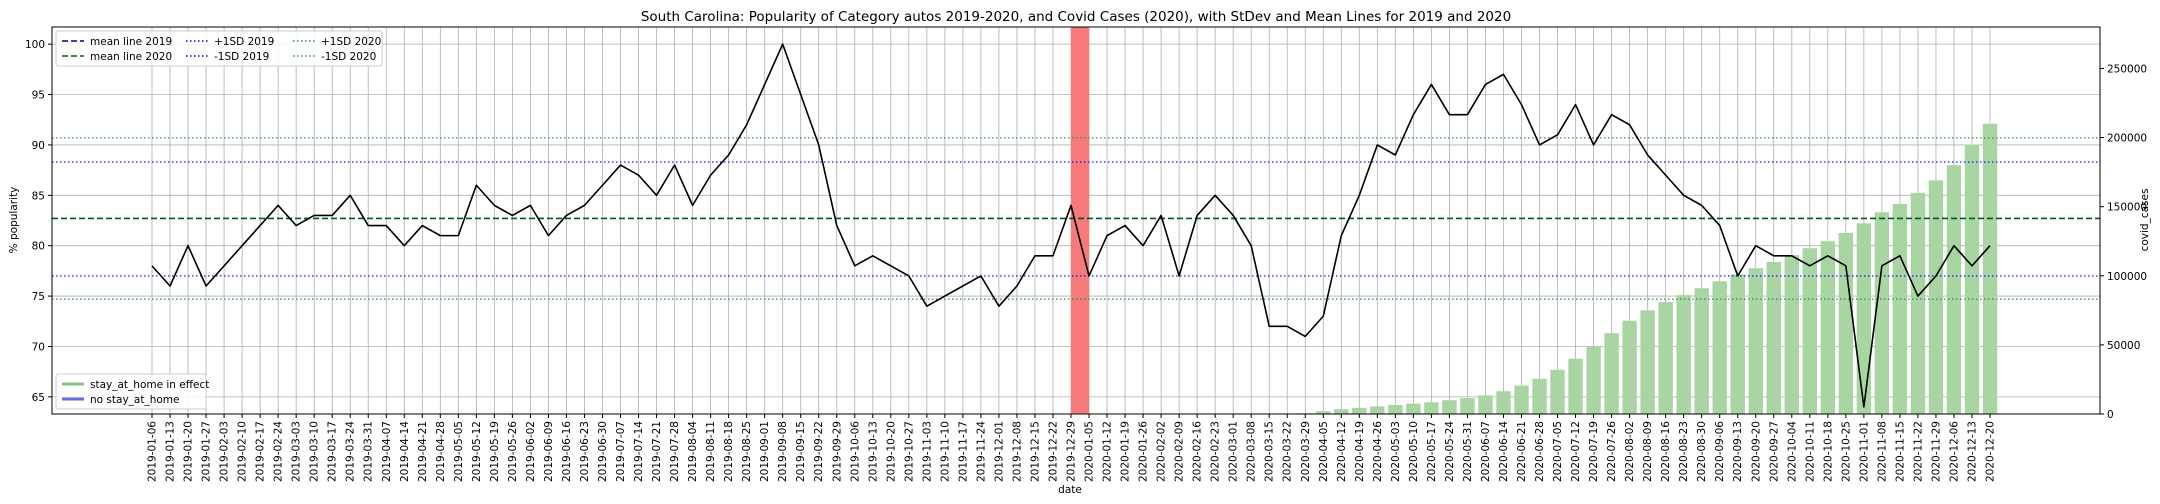  Describe the element at coordinates (1594, 451) in the screenshot. I see `x-tick-label: 2020-07-19` at that location.